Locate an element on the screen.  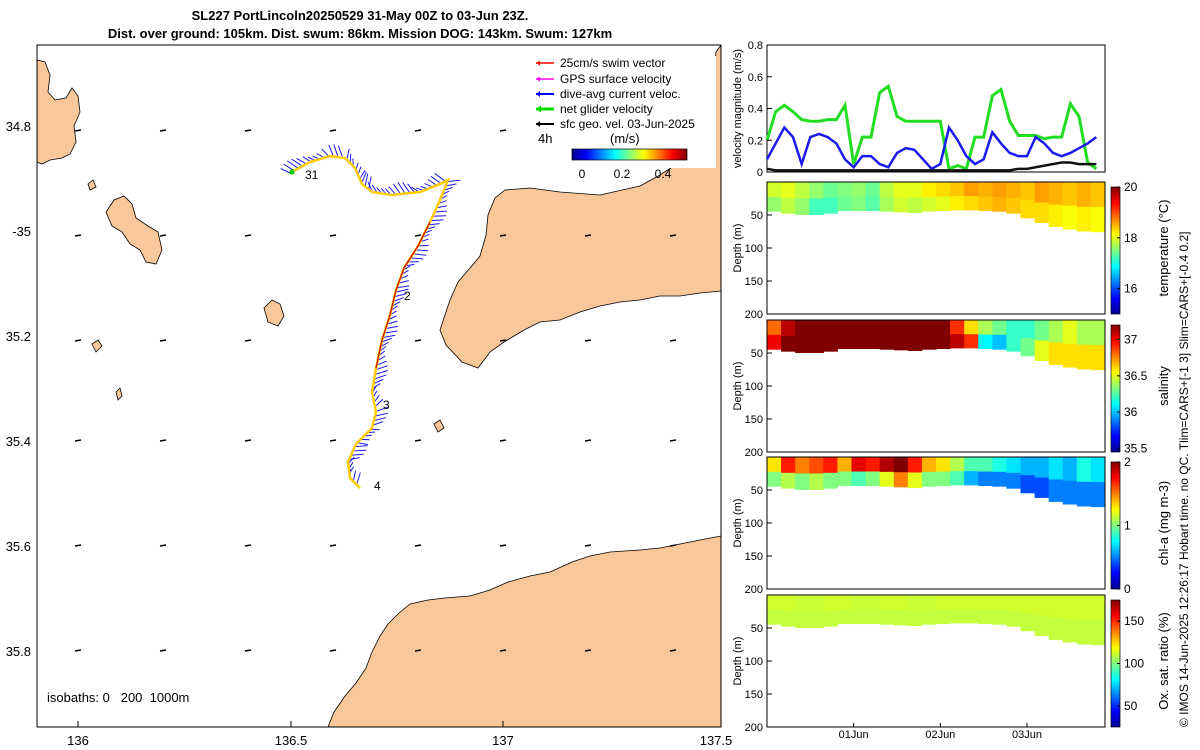
colorbar-tick: 1 is located at coordinates (1127, 526).